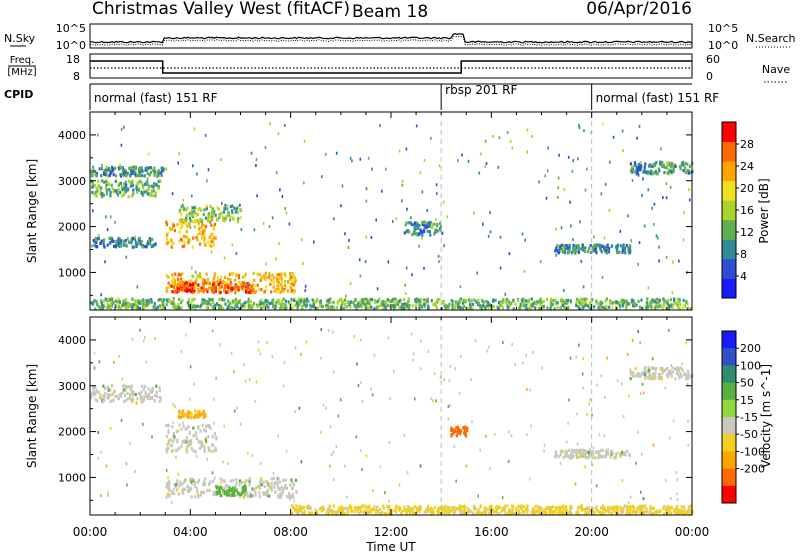 This screenshot has width=800, height=554. I want to click on y-tick-label: 3000, so click(72, 386).